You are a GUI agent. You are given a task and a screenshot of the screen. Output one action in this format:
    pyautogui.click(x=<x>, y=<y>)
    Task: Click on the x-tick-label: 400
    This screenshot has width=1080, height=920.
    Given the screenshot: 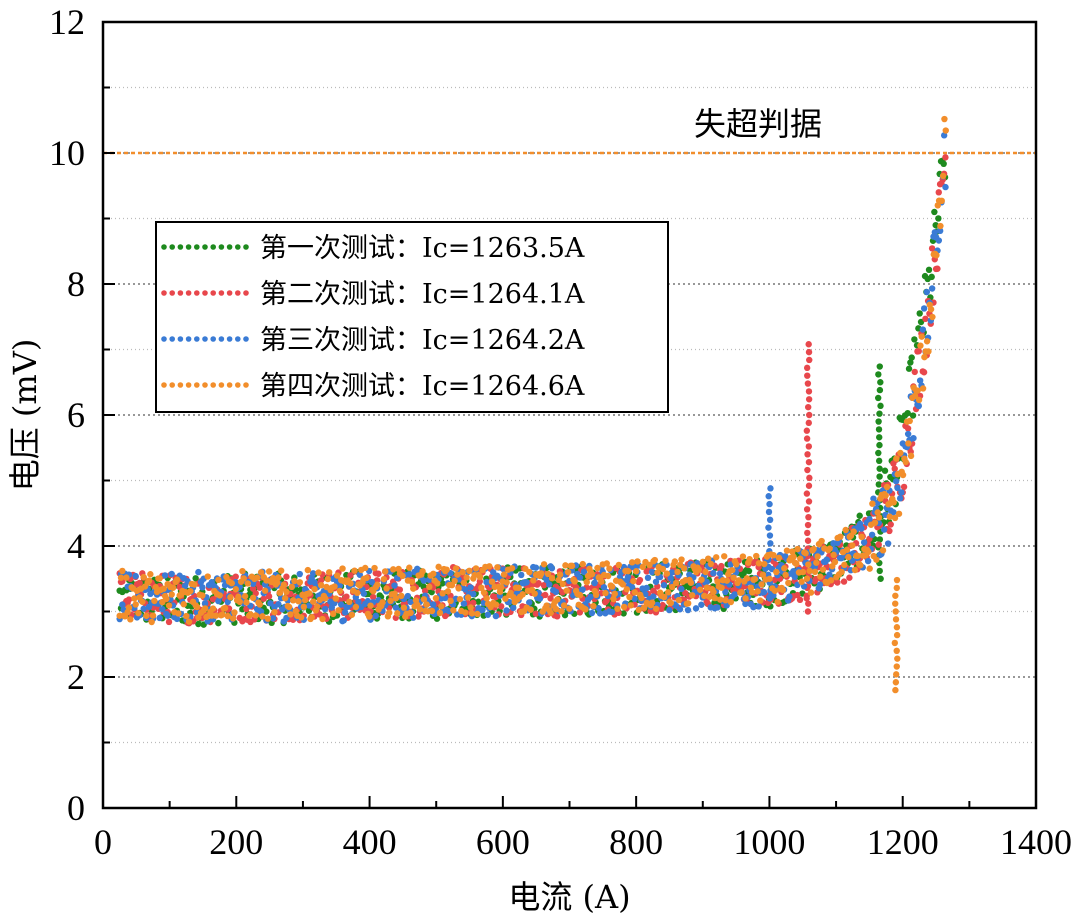 What is the action you would take?
    pyautogui.click(x=370, y=842)
    